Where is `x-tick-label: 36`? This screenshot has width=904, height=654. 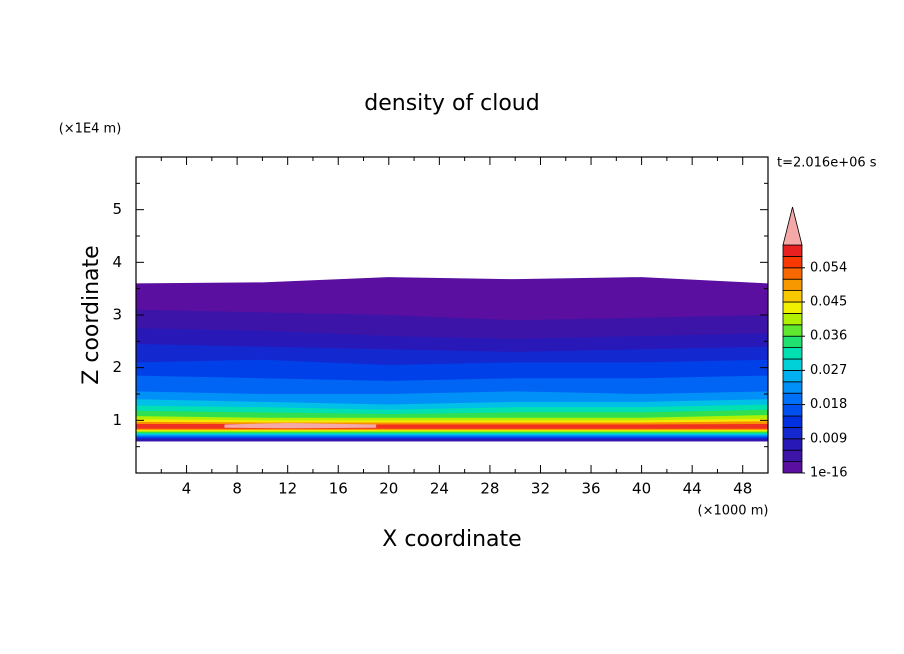
x-tick-label: 36 is located at coordinates (590, 489).